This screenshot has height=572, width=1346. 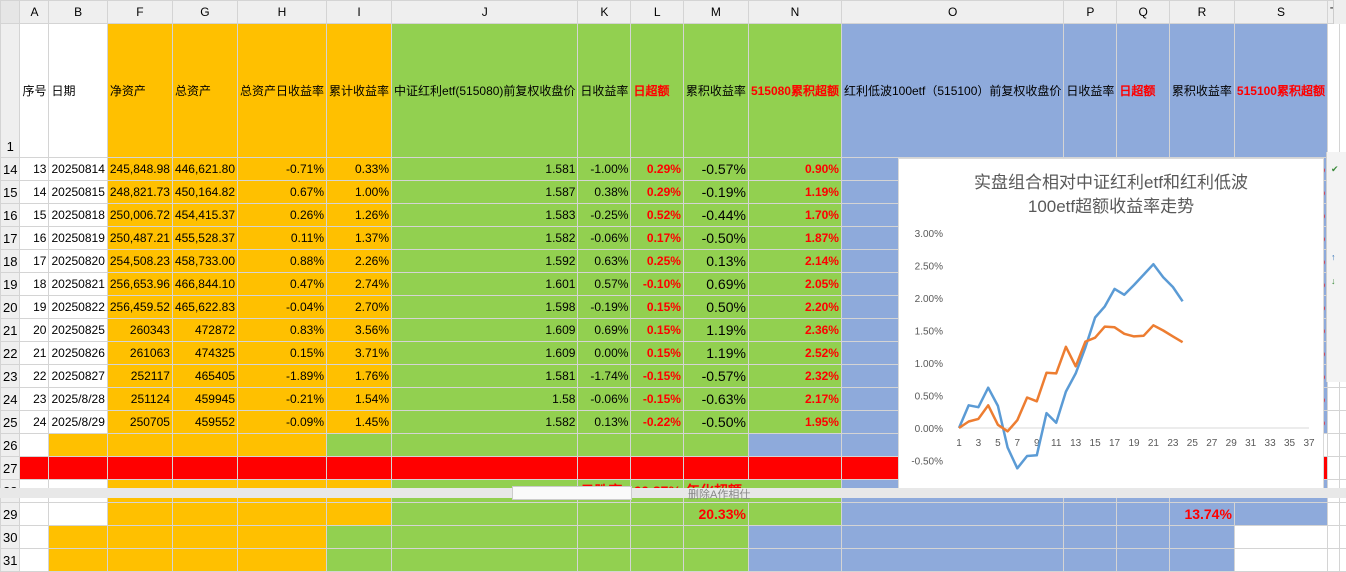 I want to click on cell-seq: 24, so click(x=34, y=422).